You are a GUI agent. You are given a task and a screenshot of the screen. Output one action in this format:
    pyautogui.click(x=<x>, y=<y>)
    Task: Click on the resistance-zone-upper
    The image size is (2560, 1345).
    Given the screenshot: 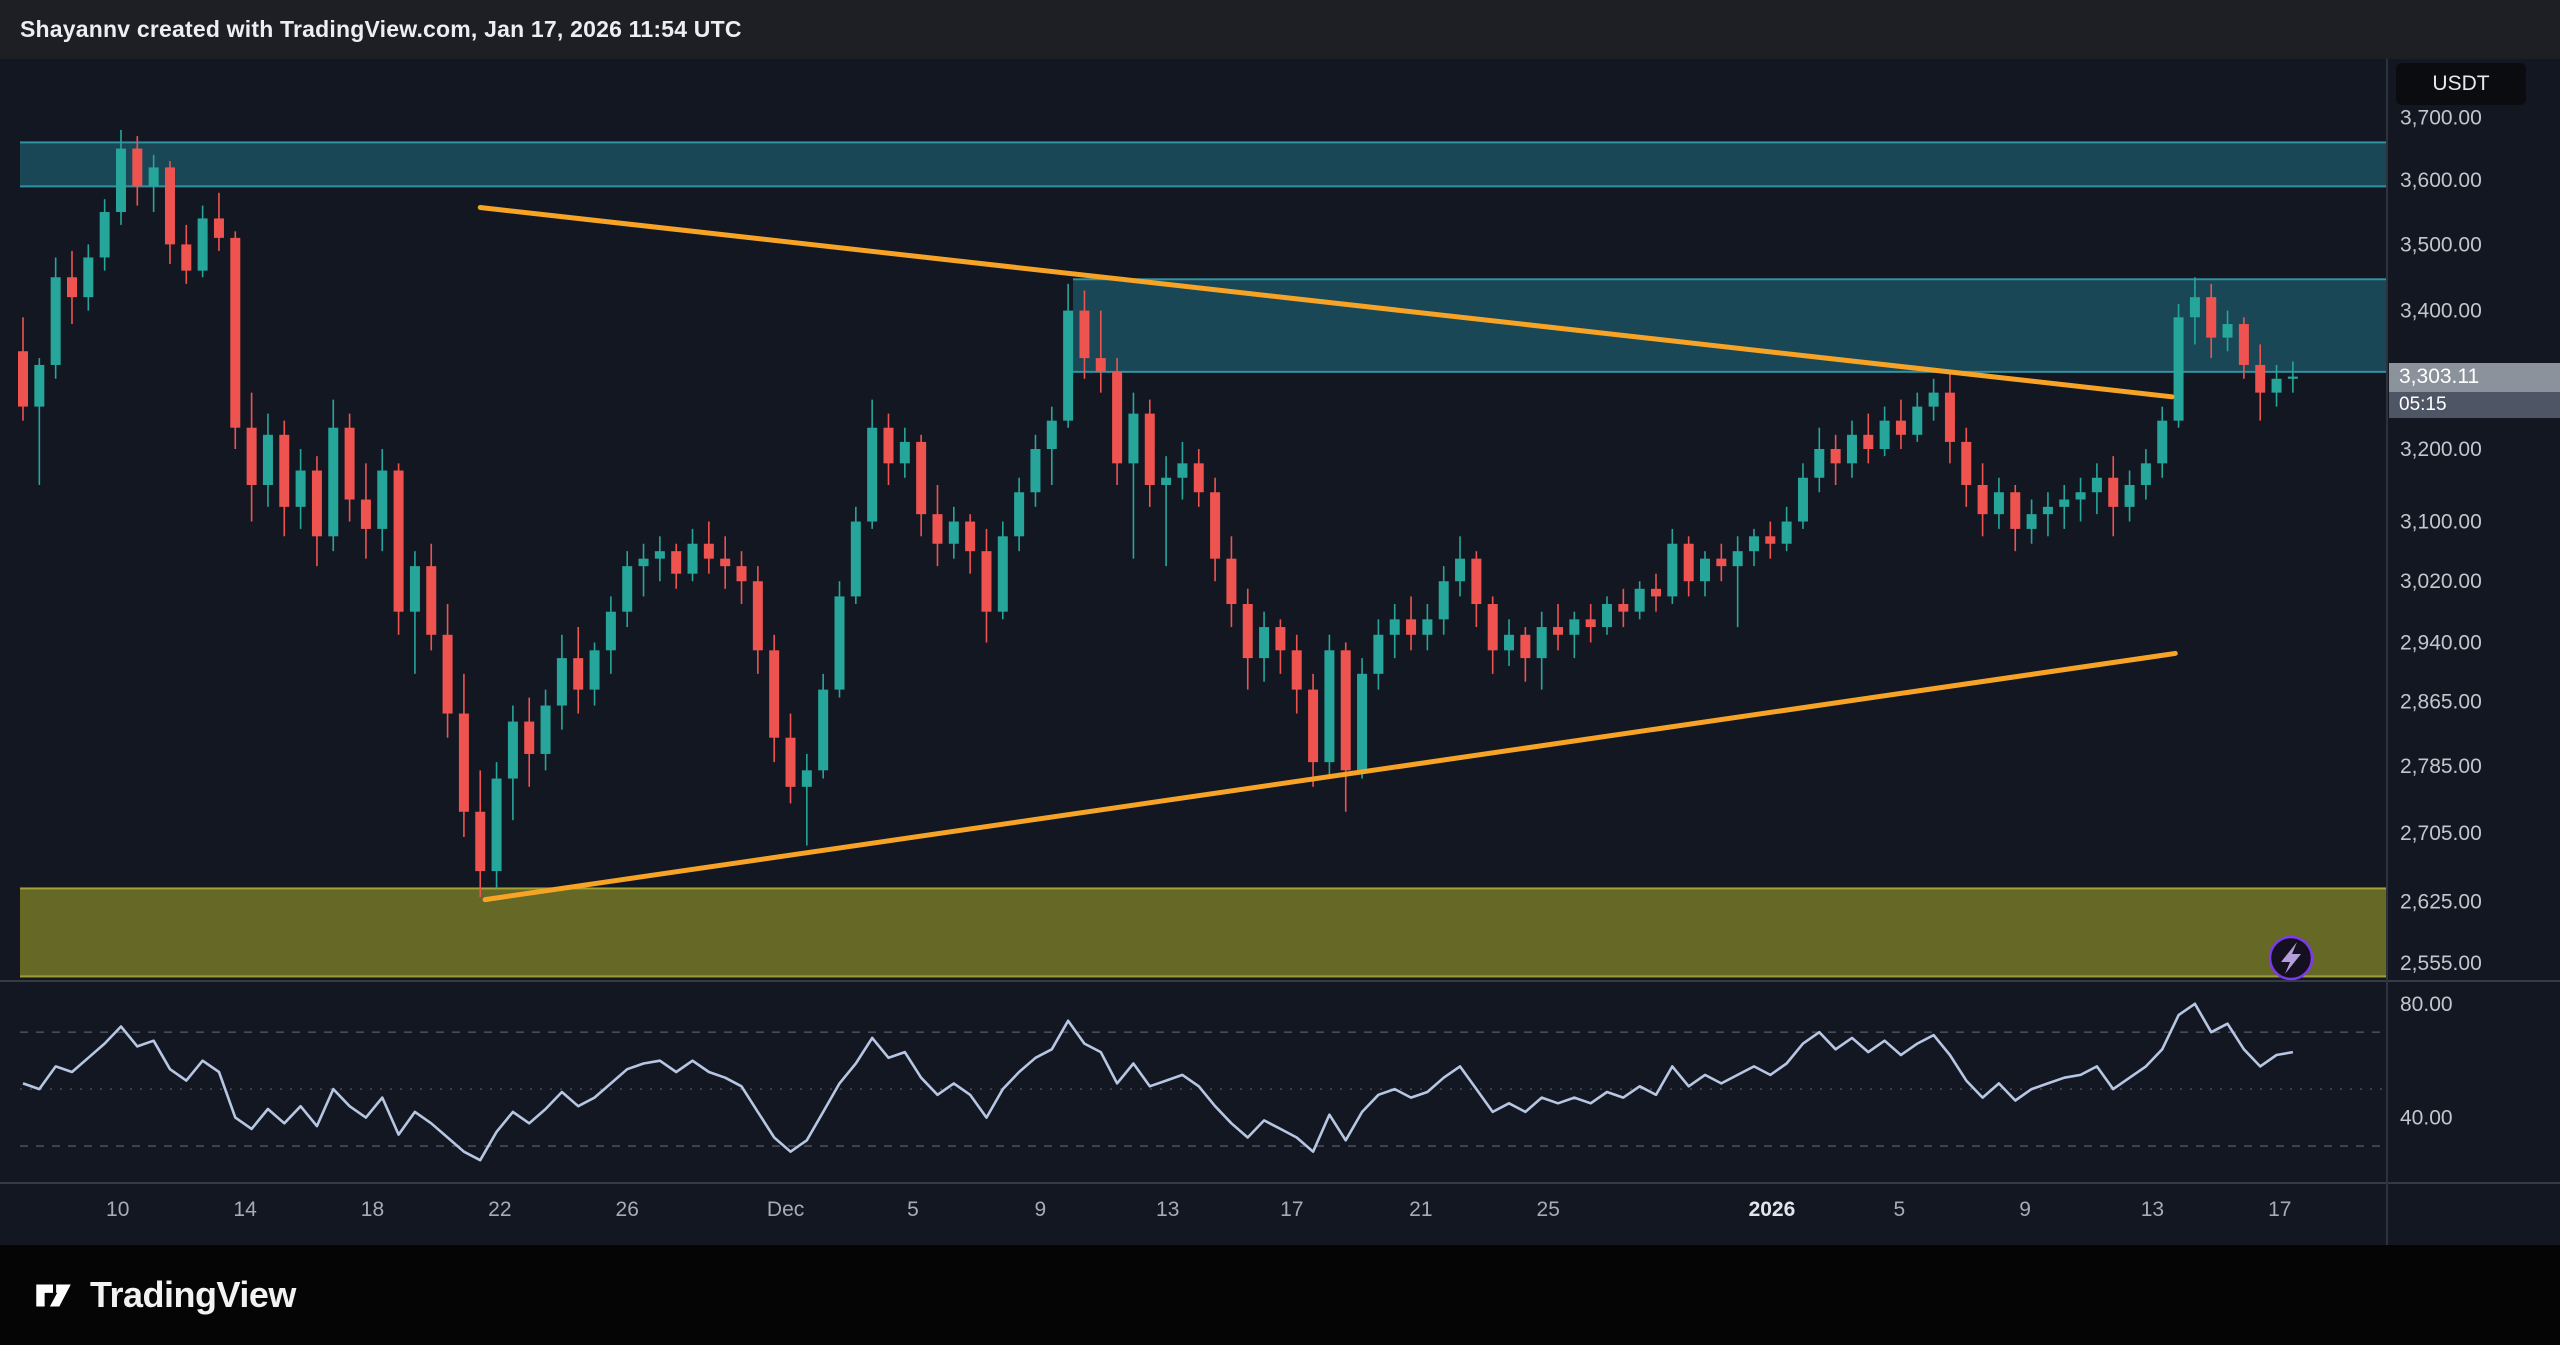 What is the action you would take?
    pyautogui.click(x=1203, y=164)
    